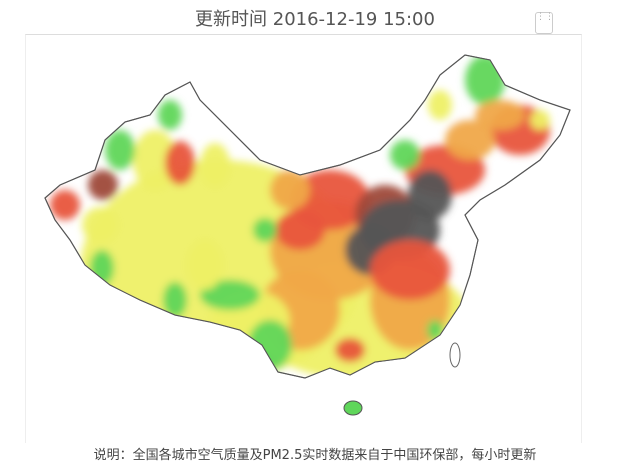 The width and height of the screenshot is (630, 466). Describe the element at coordinates (544, 23) in the screenshot. I see `share-icon: ⋮⋮` at that location.